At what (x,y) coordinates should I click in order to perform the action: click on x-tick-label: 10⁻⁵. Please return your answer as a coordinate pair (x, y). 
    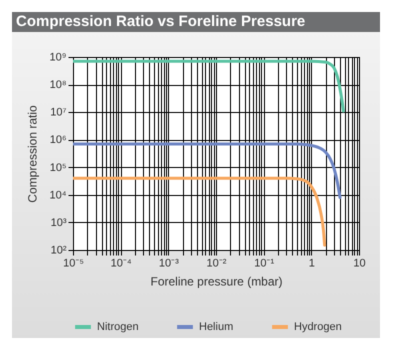
    Looking at the image, I should click on (73, 264).